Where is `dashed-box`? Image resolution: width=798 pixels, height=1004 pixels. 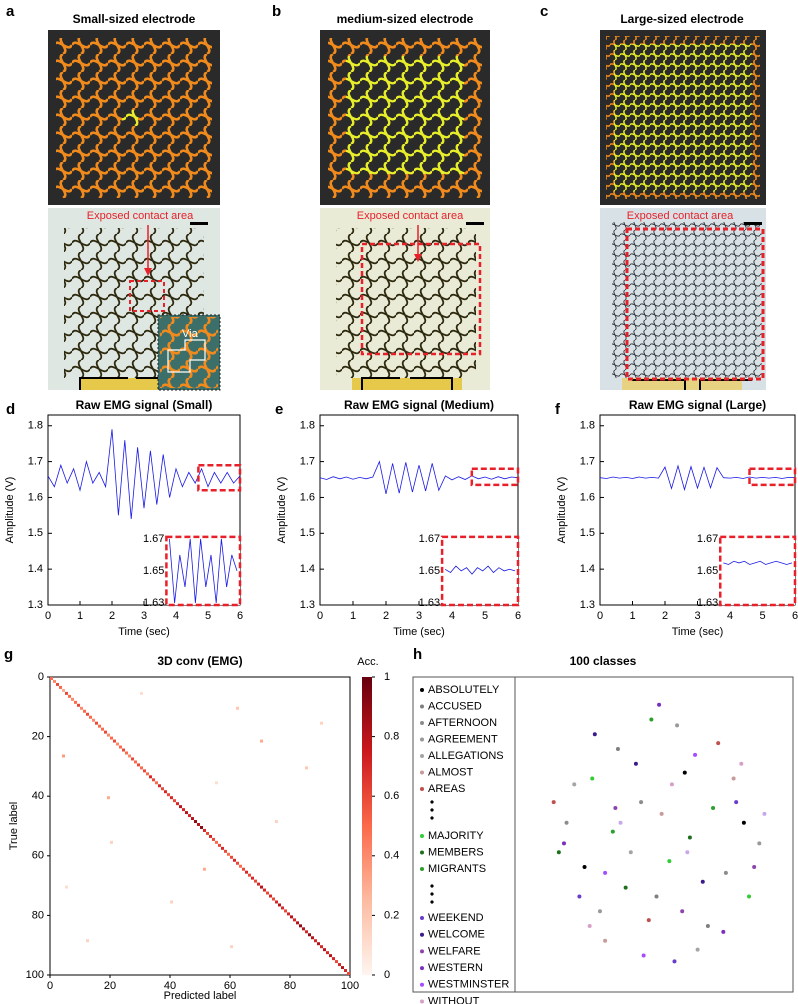
dashed-box is located at coordinates (695, 304).